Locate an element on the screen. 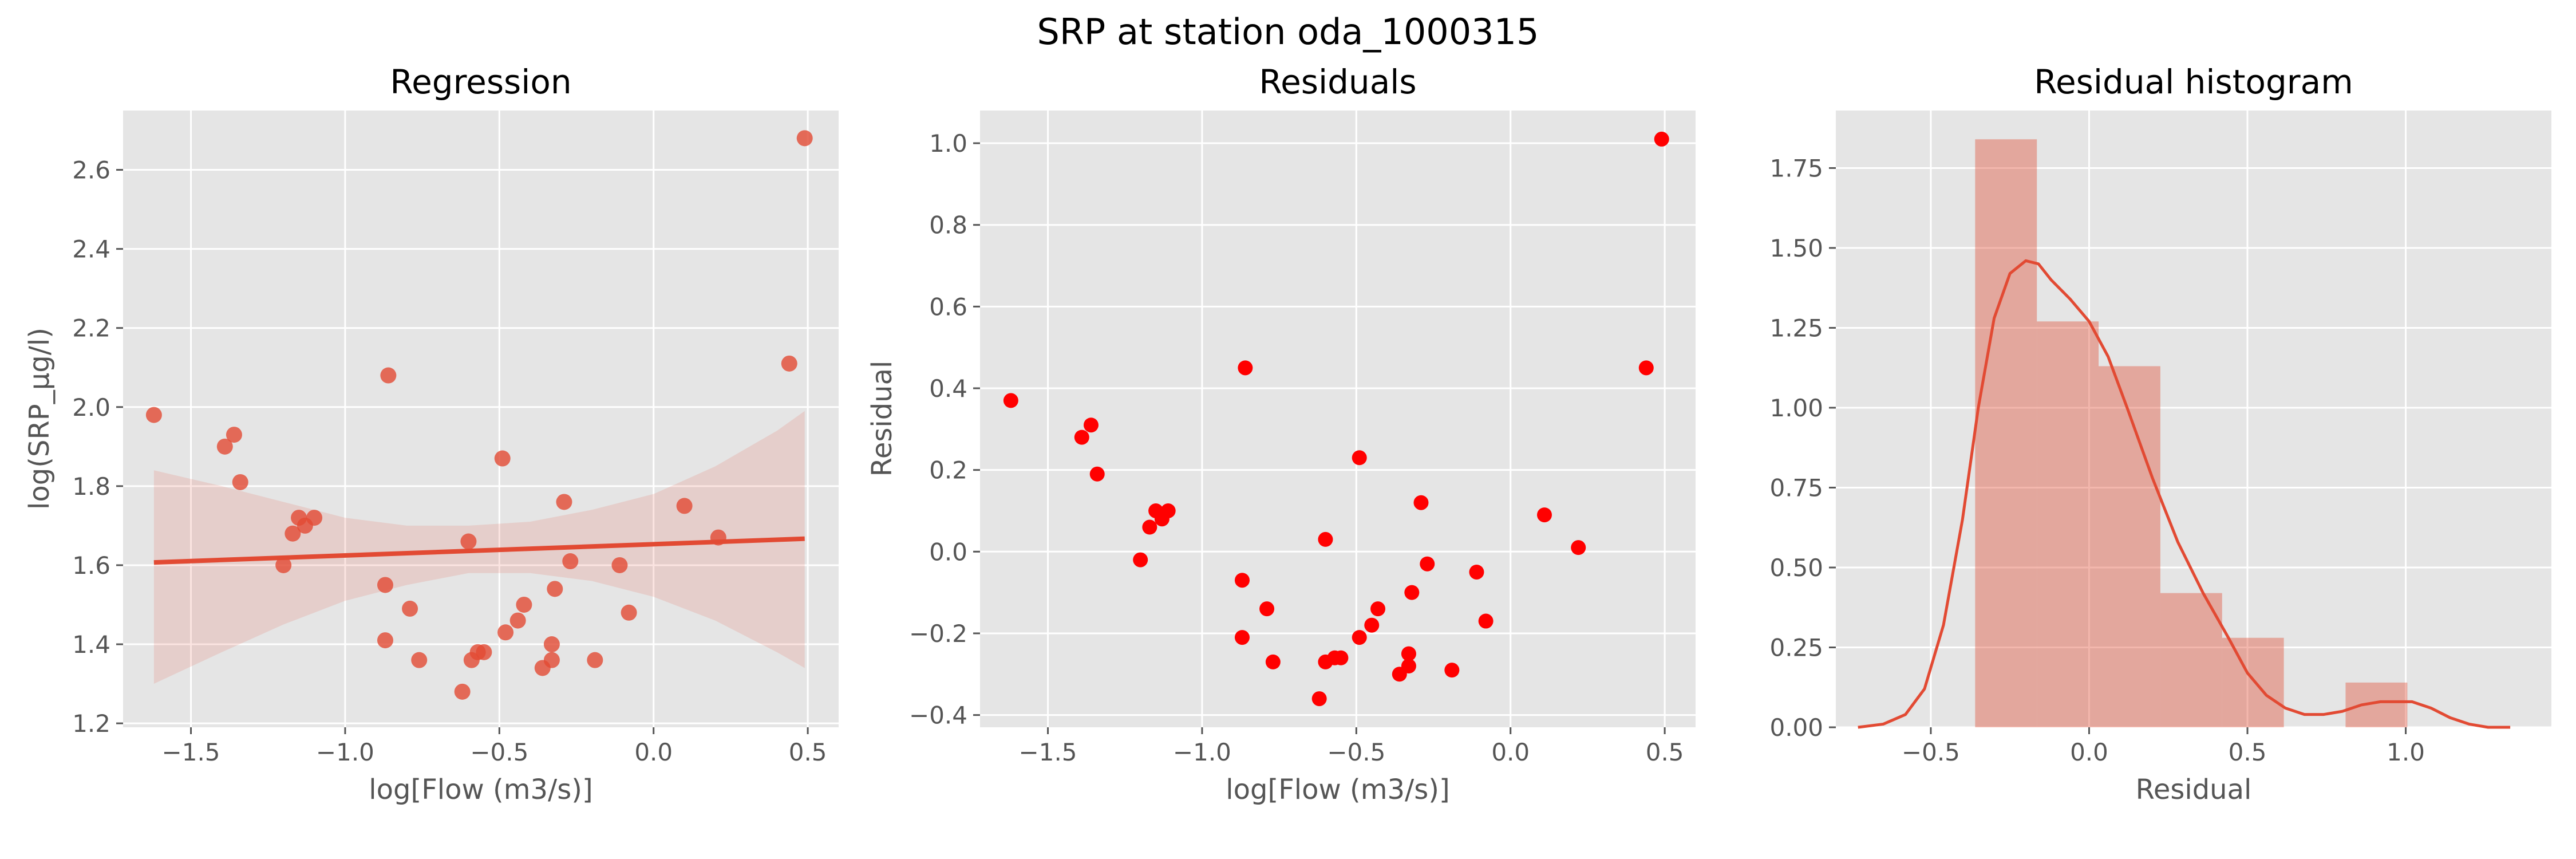 This screenshot has height=859, width=2576. residuals-ytick-label: 0.8 is located at coordinates (948, 225).